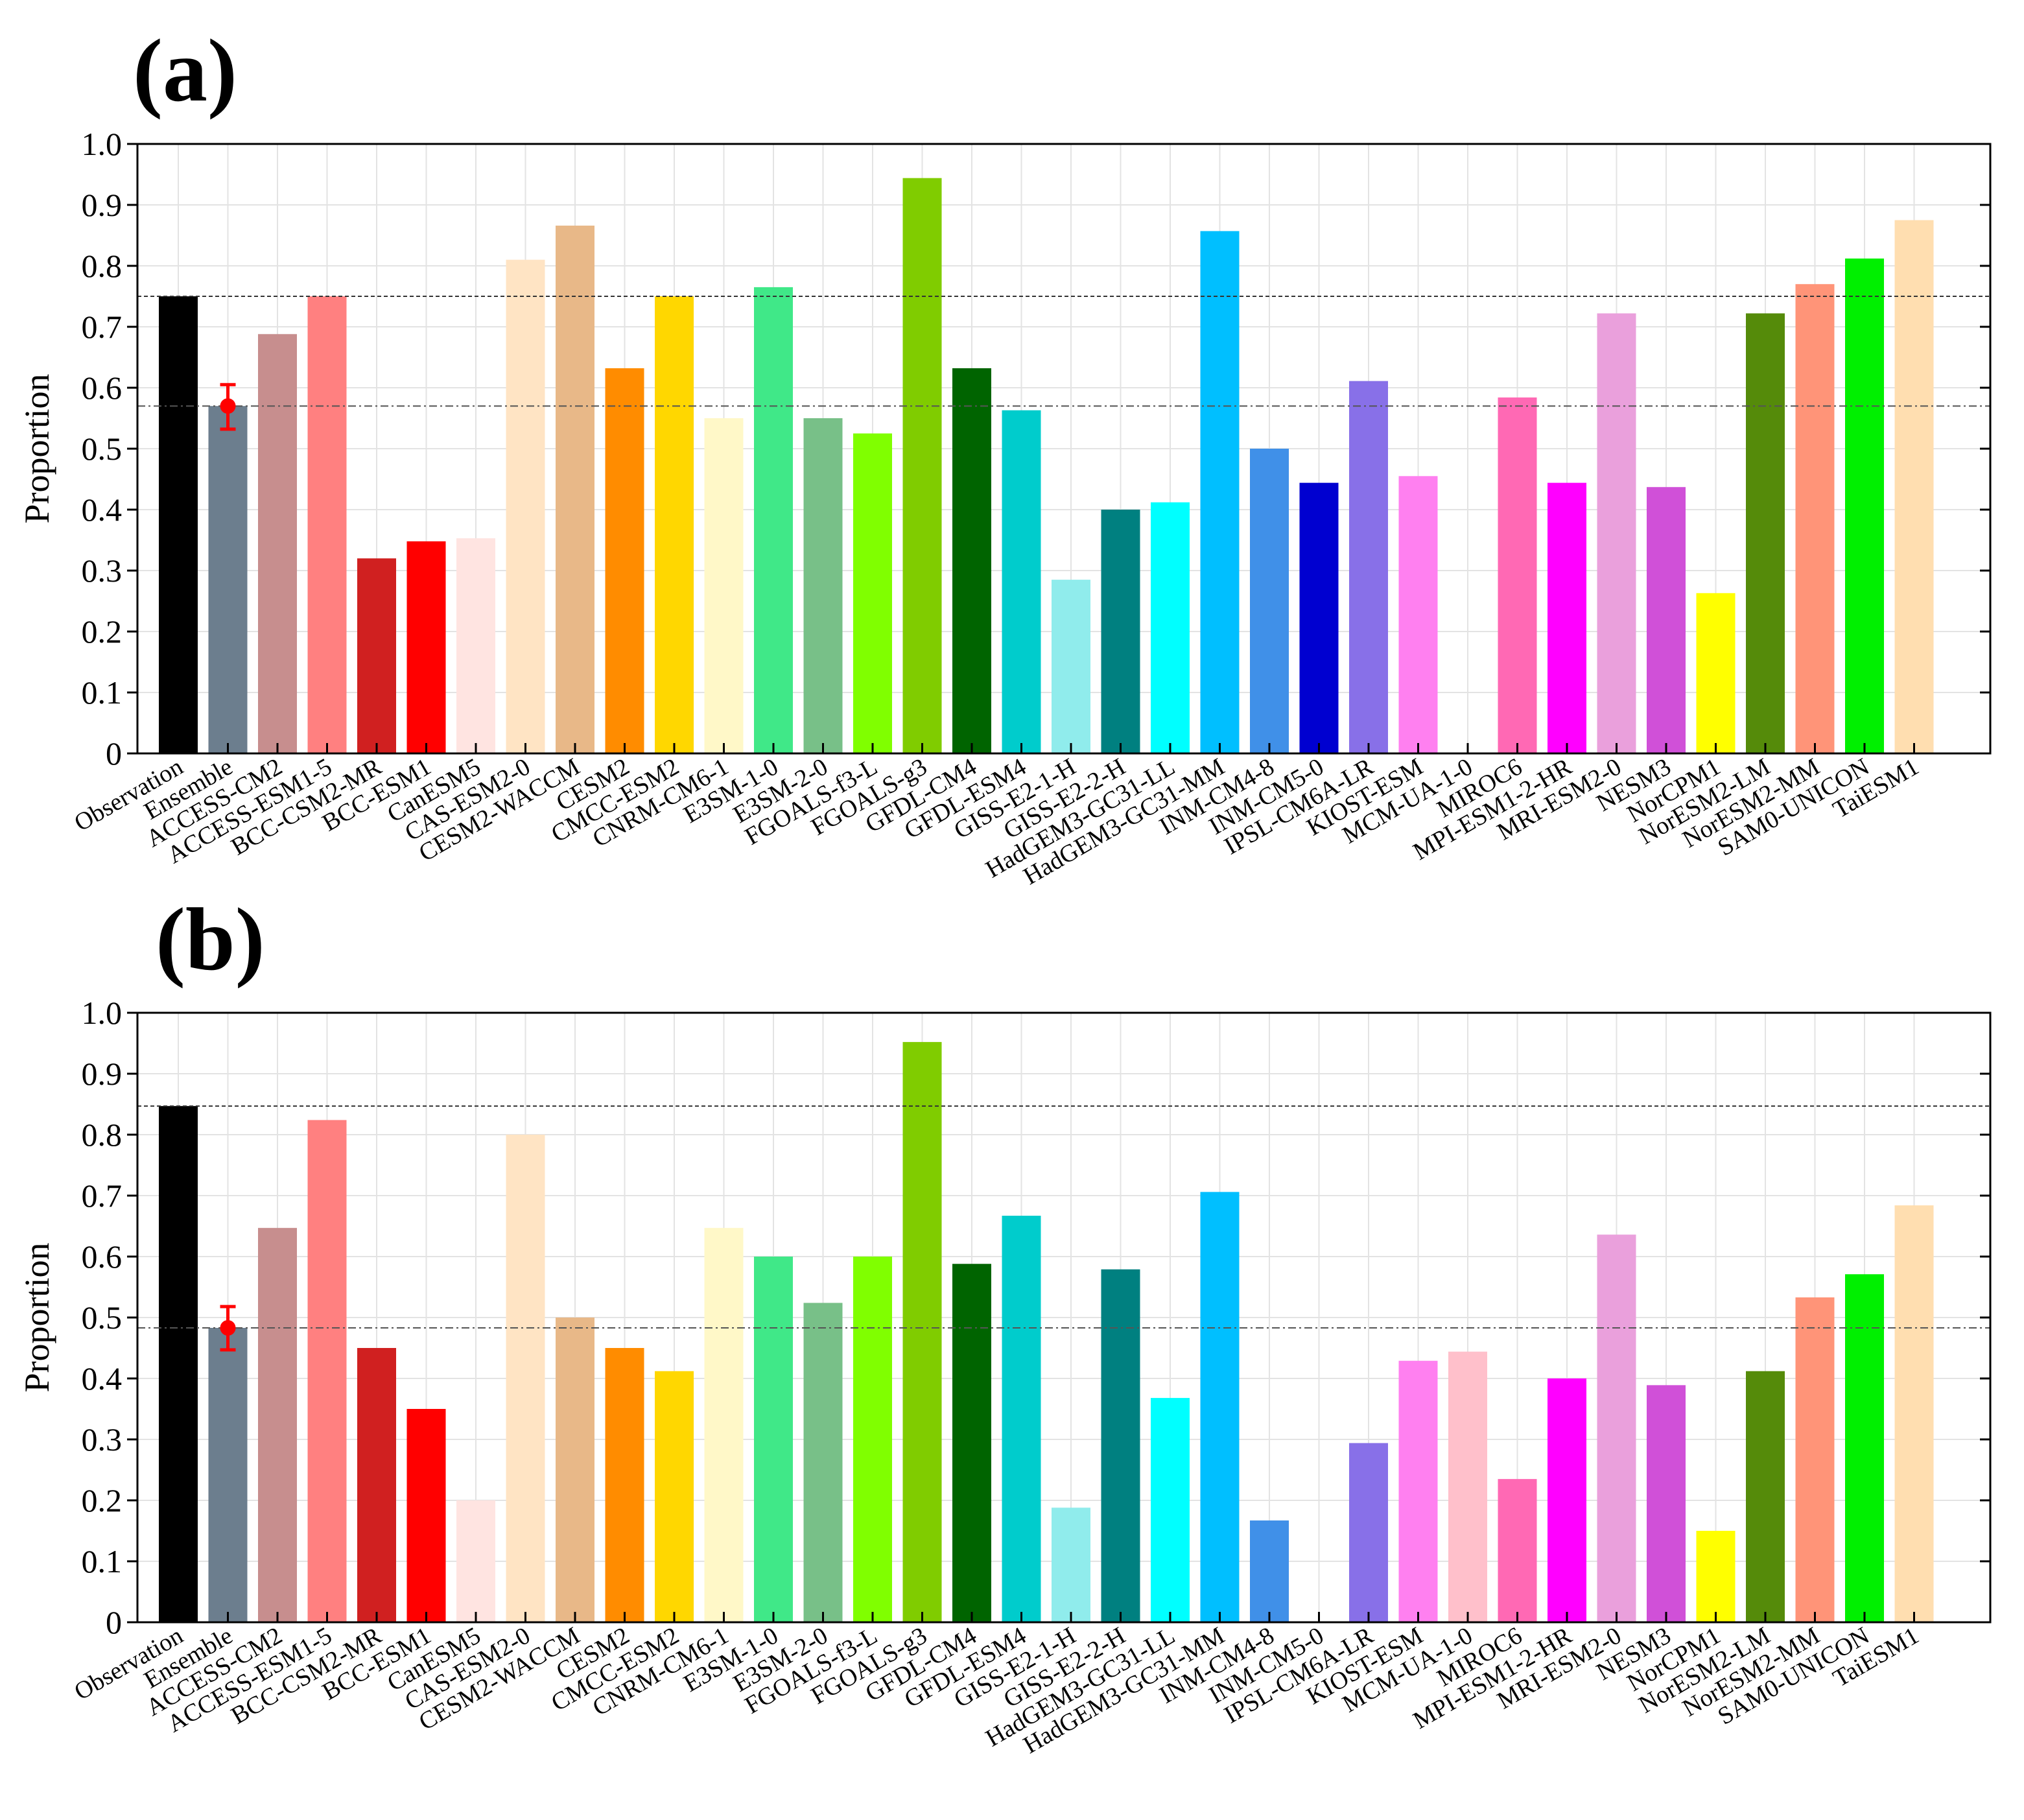 This screenshot has height=1820, width=2024. I want to click on bar-hadgem3-gc31-ll, so click(1170, 1510).